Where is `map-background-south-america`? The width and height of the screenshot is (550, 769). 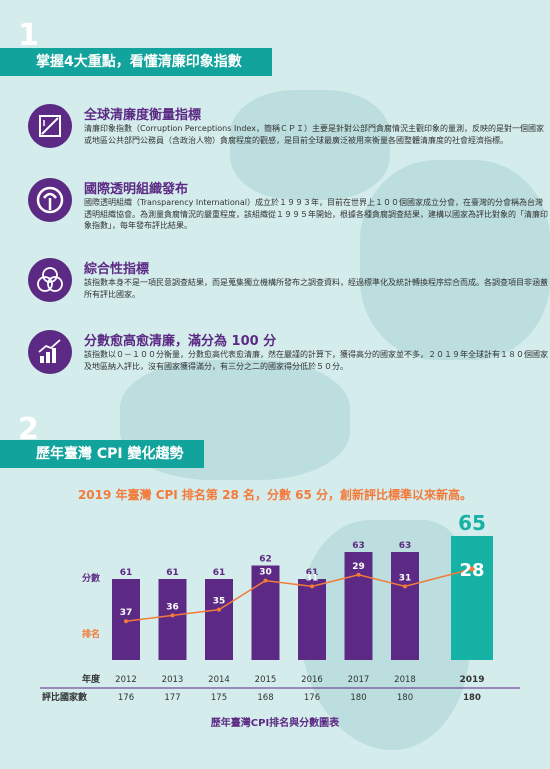
map-background-south-america is located at coordinates (385, 635).